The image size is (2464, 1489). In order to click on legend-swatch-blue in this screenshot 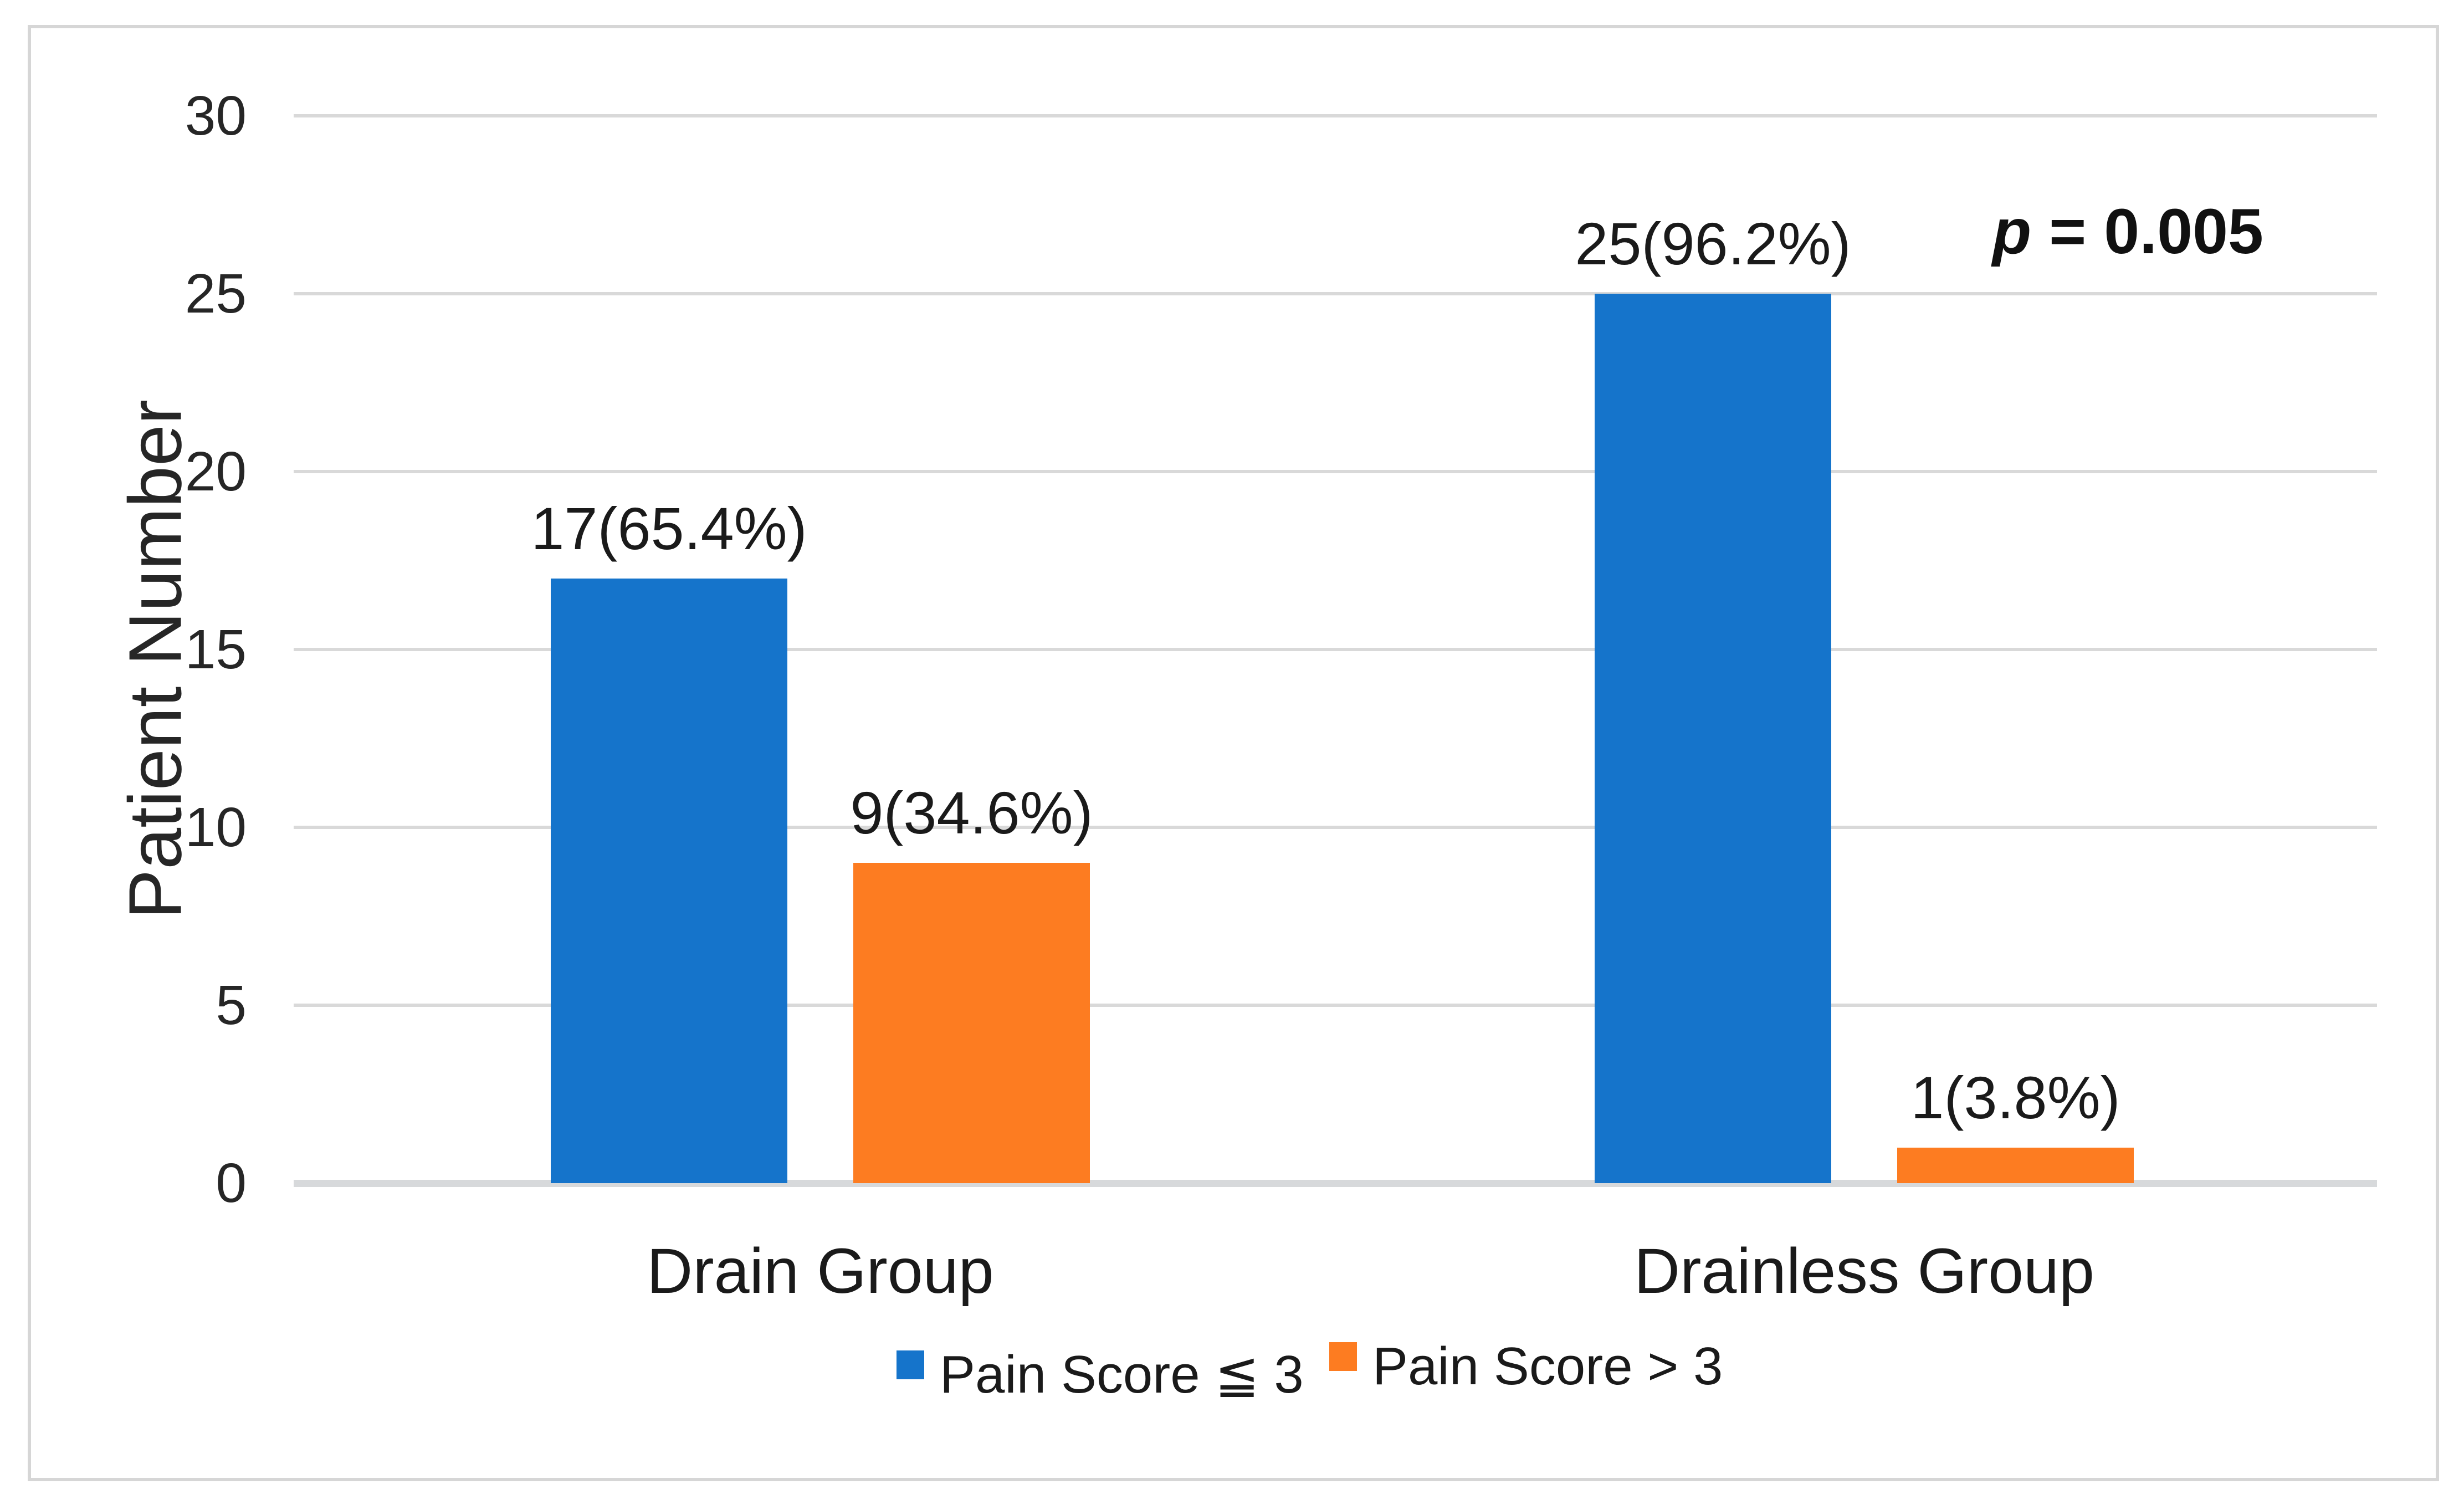, I will do `click(910, 1364)`.